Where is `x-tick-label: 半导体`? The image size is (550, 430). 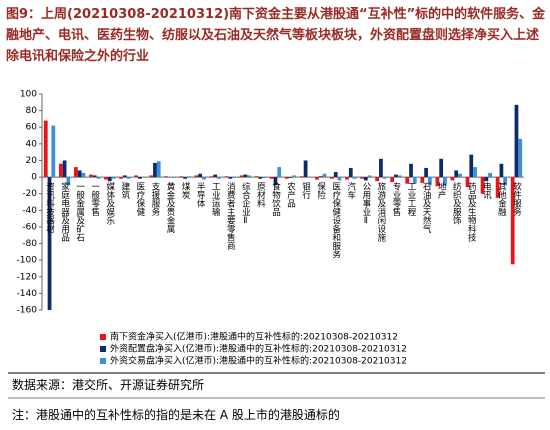 x-tick-label: 半导体 is located at coordinates (200, 195).